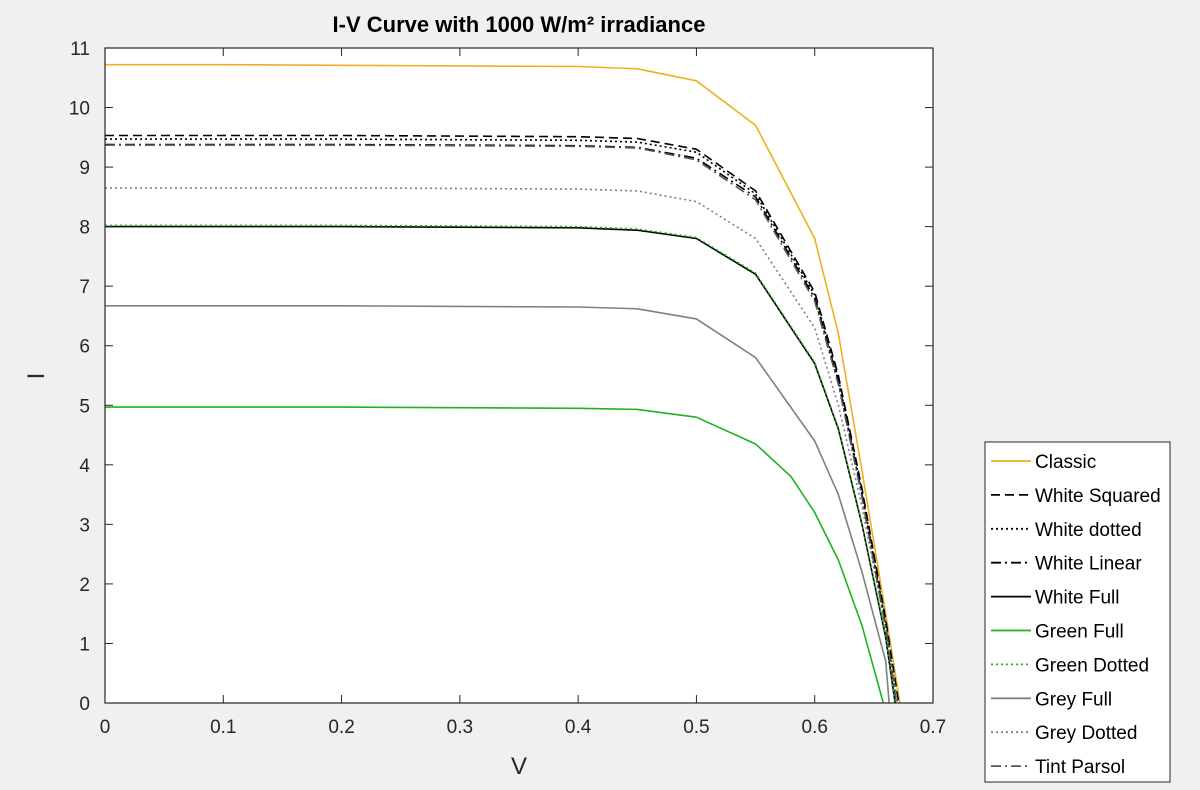 Image resolution: width=1200 pixels, height=790 pixels. What do you see at coordinates (84, 525) in the screenshot?
I see `y-tick-label: 3` at bounding box center [84, 525].